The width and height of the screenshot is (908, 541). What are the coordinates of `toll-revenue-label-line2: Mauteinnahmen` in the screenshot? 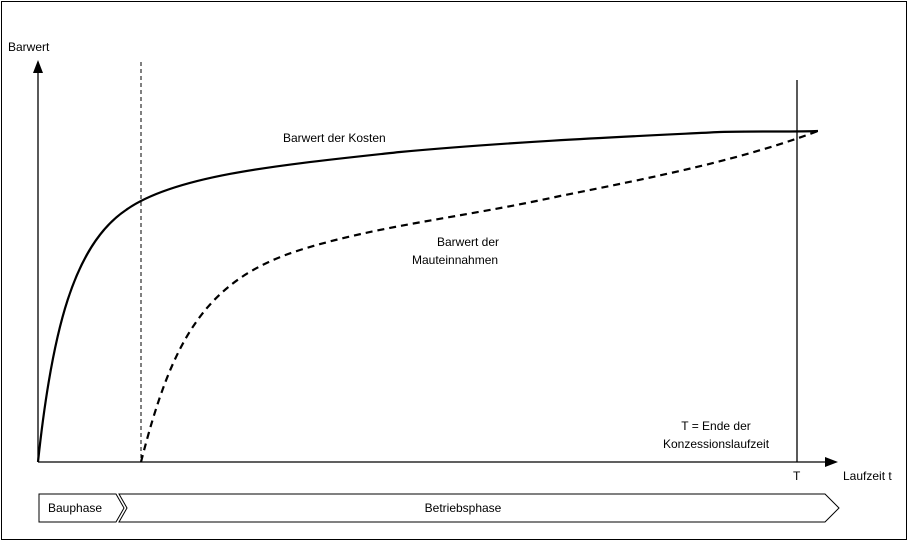 It's located at (455, 260).